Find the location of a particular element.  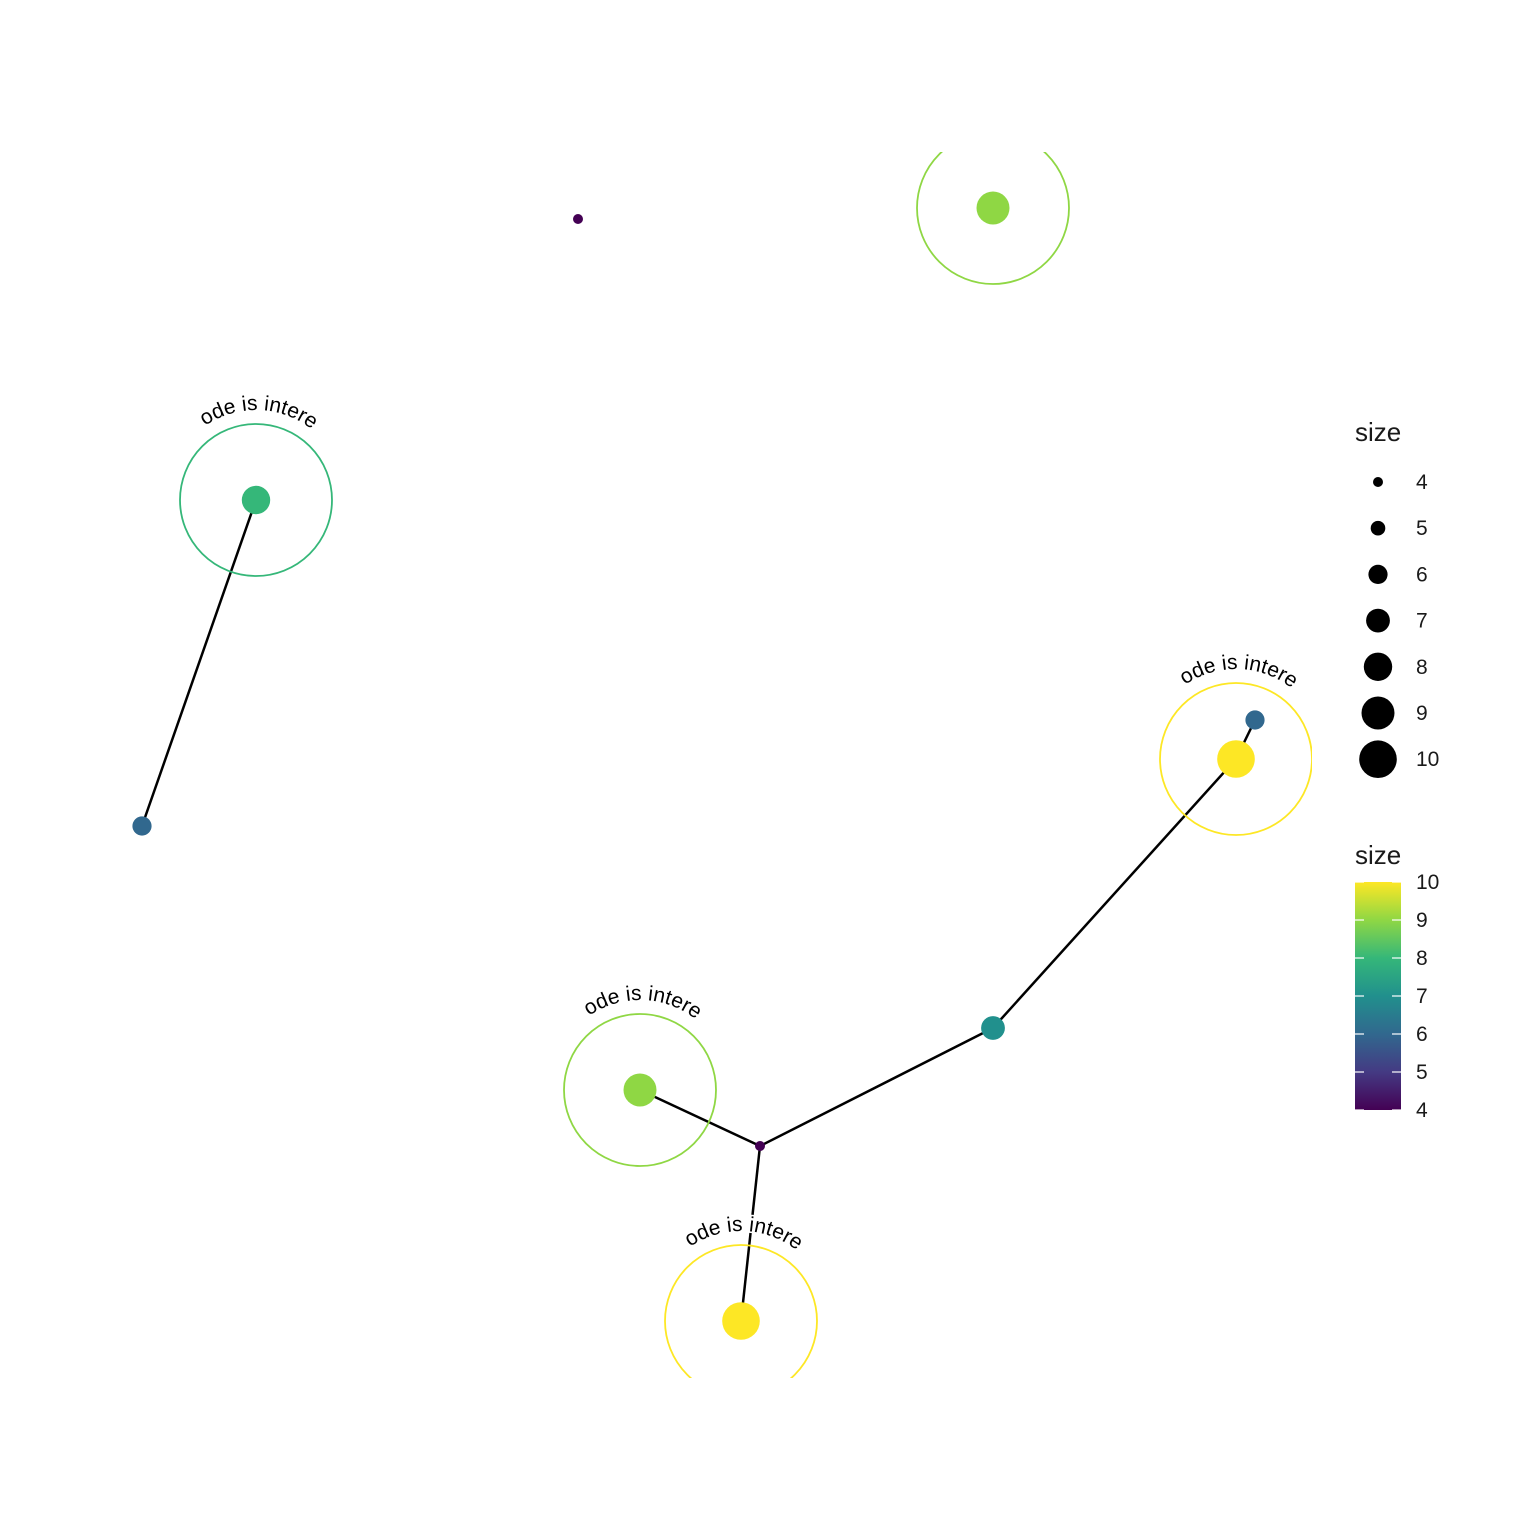

size-legend-label: 4 is located at coordinates (1422, 482).